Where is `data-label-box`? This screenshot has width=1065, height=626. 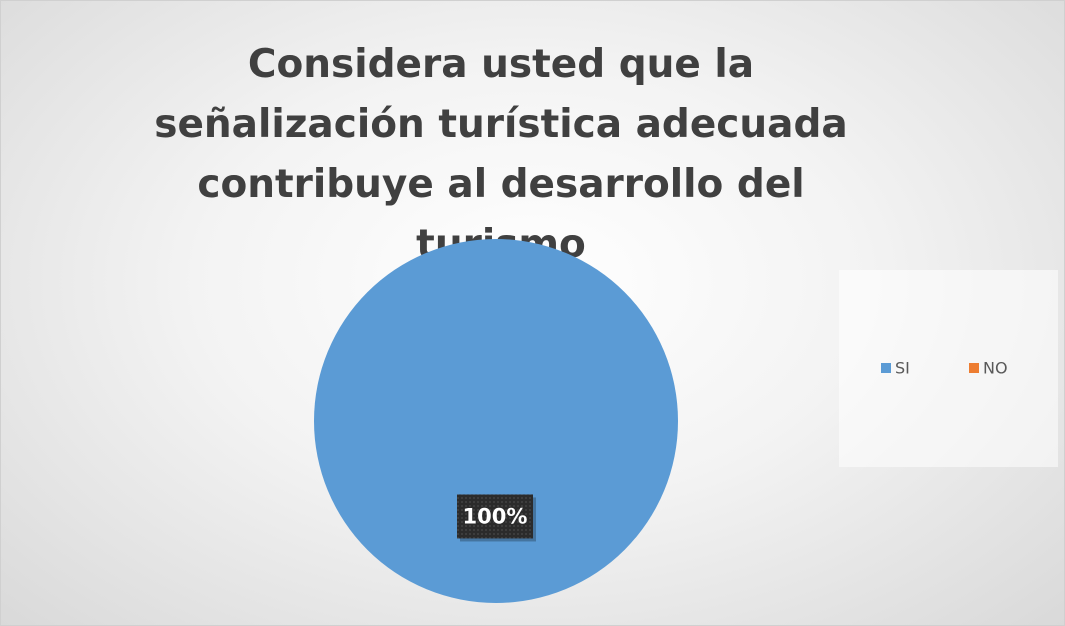 data-label-box is located at coordinates (495, 516).